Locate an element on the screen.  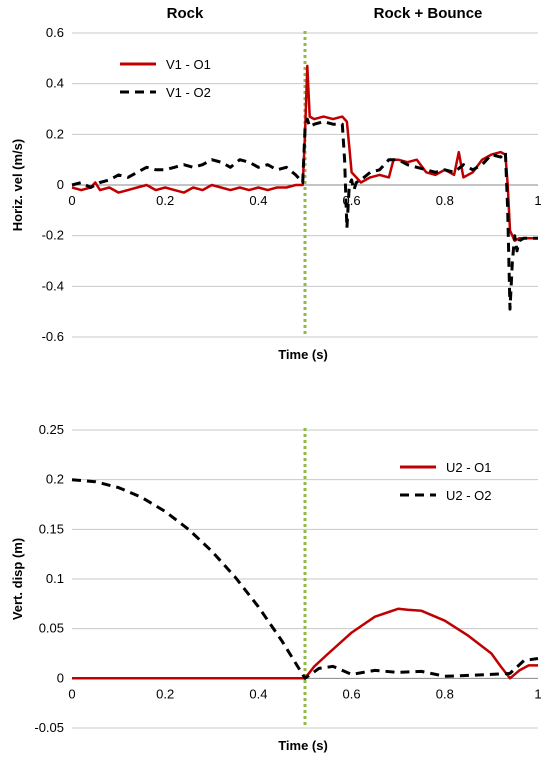
y-tick-label: -0.05 is located at coordinates (49, 727).